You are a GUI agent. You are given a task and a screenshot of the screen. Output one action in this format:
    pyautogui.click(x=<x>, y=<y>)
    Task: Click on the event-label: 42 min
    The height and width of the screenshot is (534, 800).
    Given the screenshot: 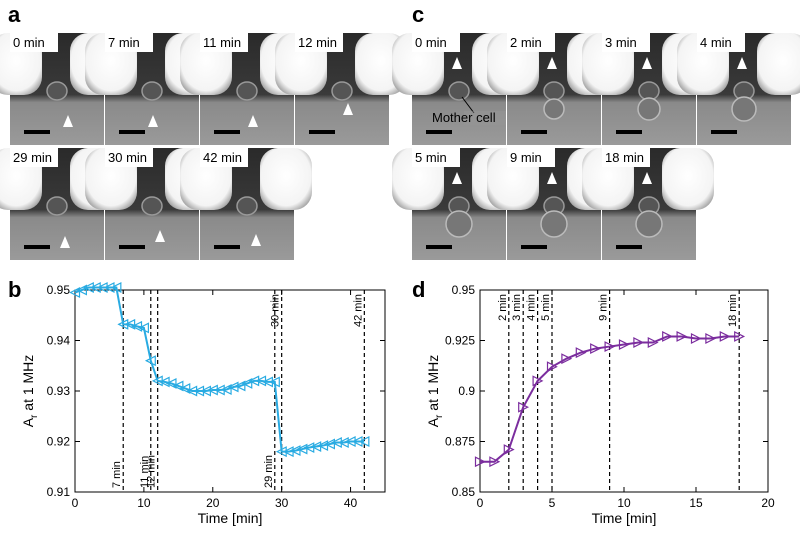 What is the action you would take?
    pyautogui.click(x=358, y=310)
    